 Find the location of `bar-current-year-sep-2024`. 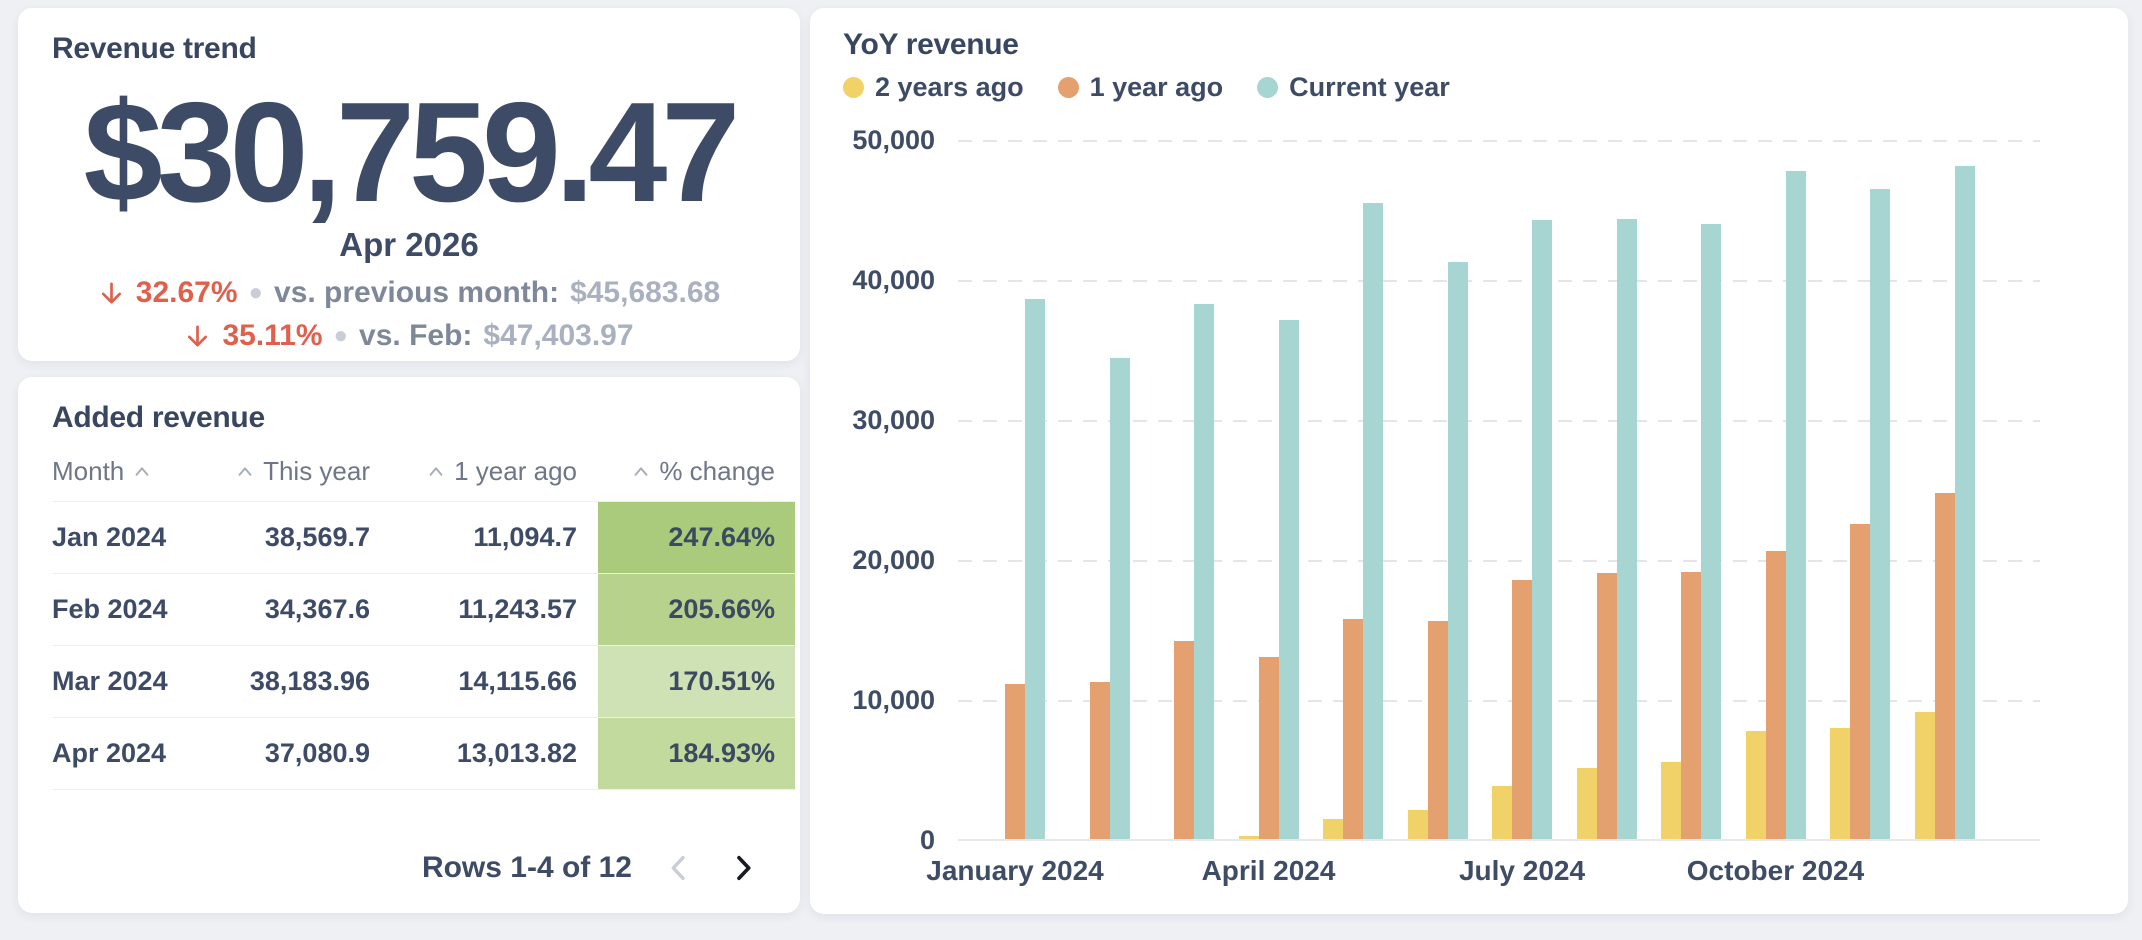

bar-current-year-sep-2024 is located at coordinates (1711, 531).